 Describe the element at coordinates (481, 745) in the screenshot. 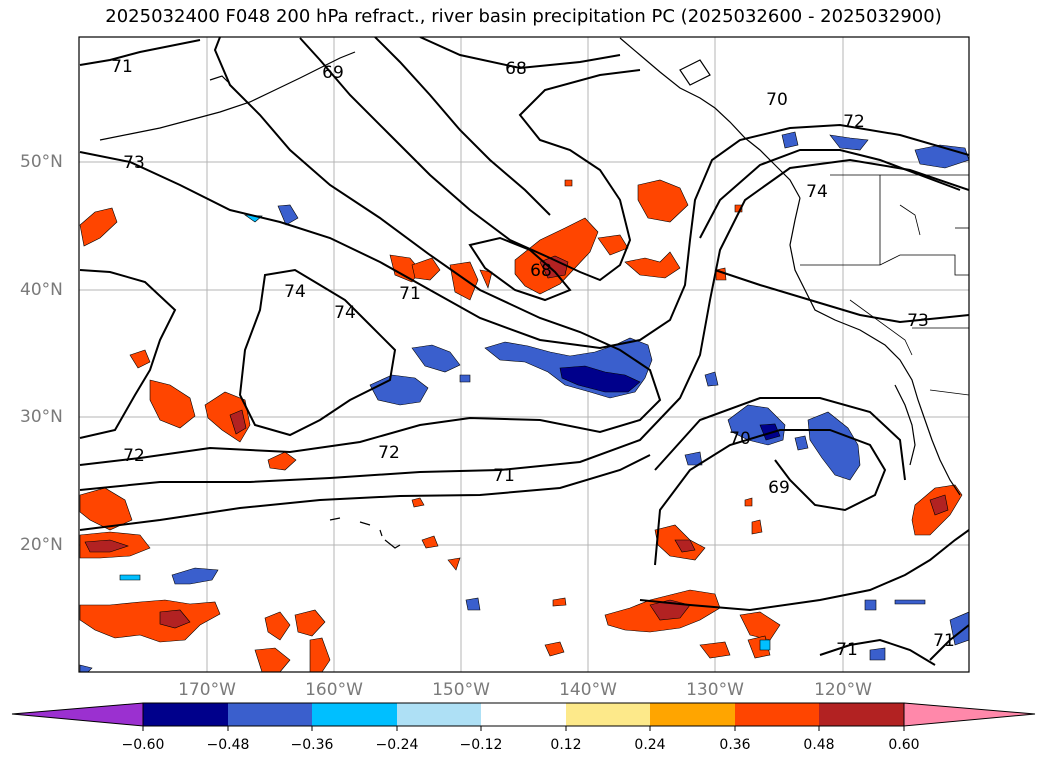

I see `colorbar-tick-label: −0.12` at that location.